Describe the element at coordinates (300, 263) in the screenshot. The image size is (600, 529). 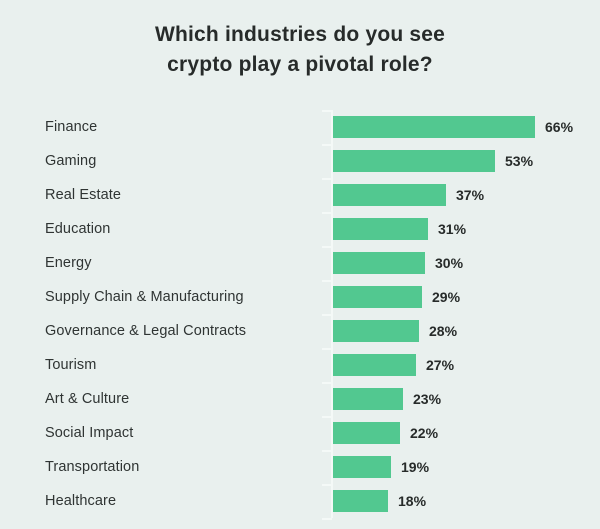
I see `chart-row: Energy 30%` at that location.